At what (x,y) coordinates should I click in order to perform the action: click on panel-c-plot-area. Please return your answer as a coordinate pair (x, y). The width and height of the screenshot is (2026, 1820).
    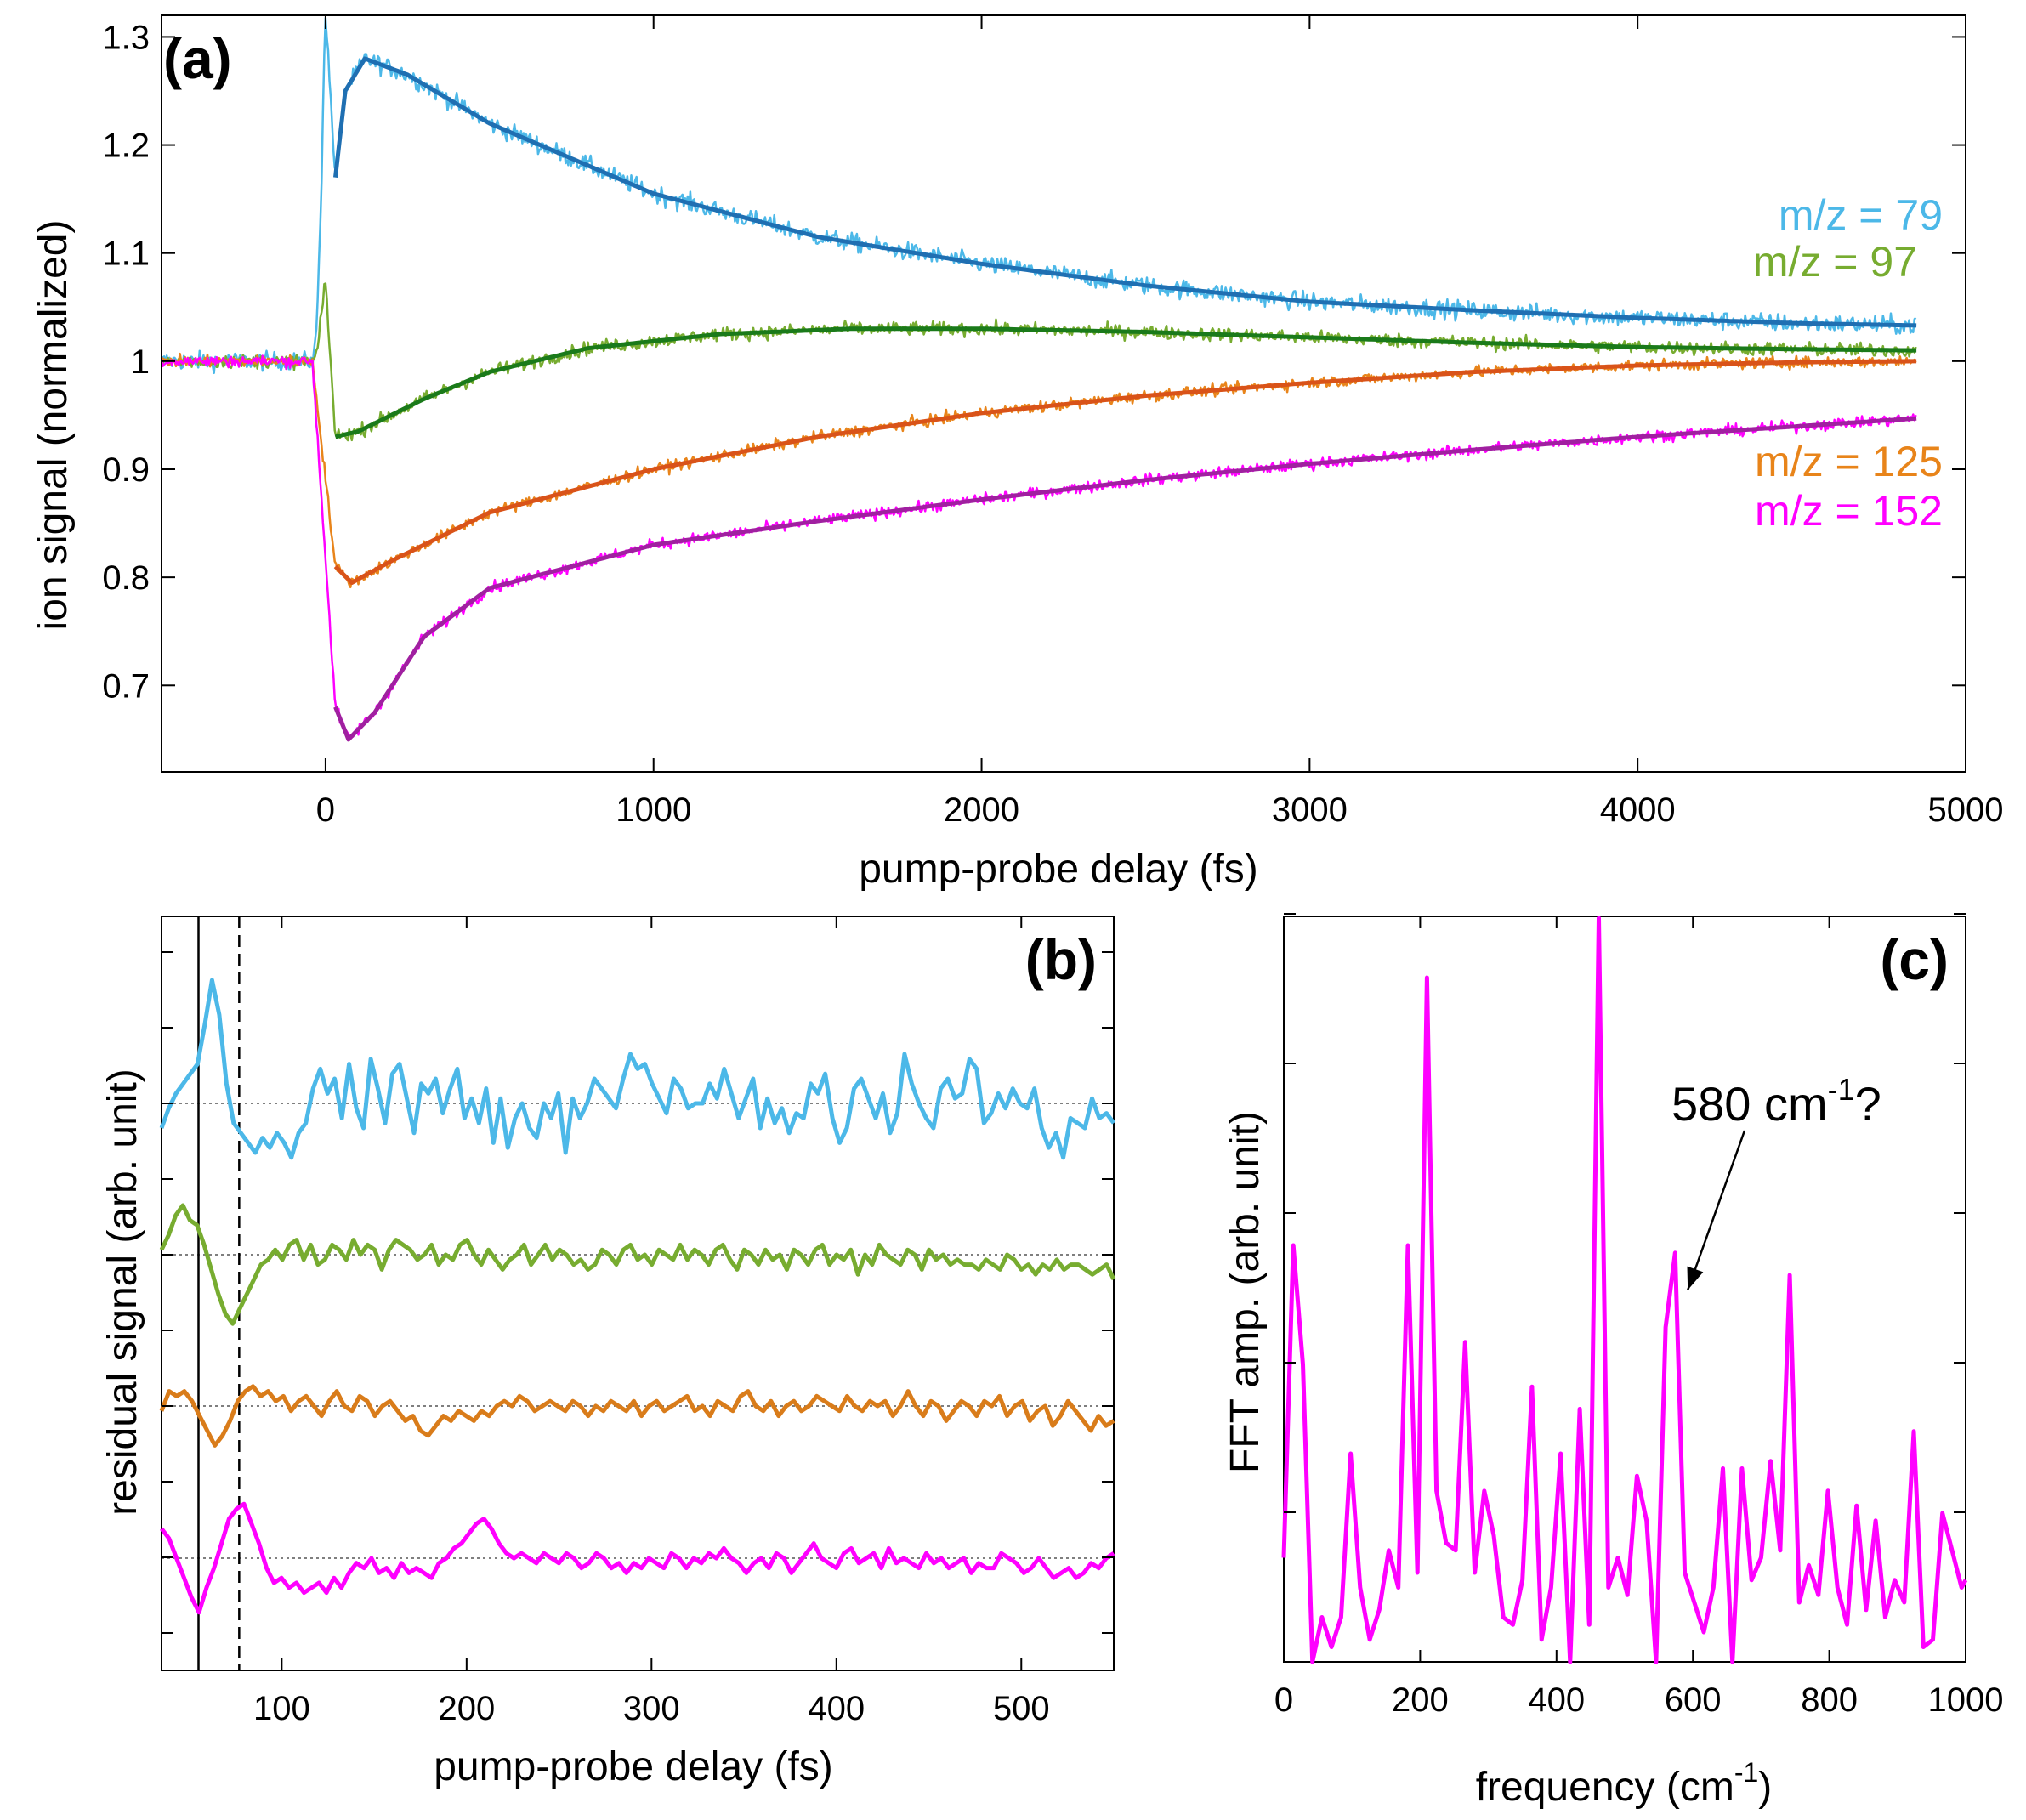
    Looking at the image, I should click on (1624, 1290).